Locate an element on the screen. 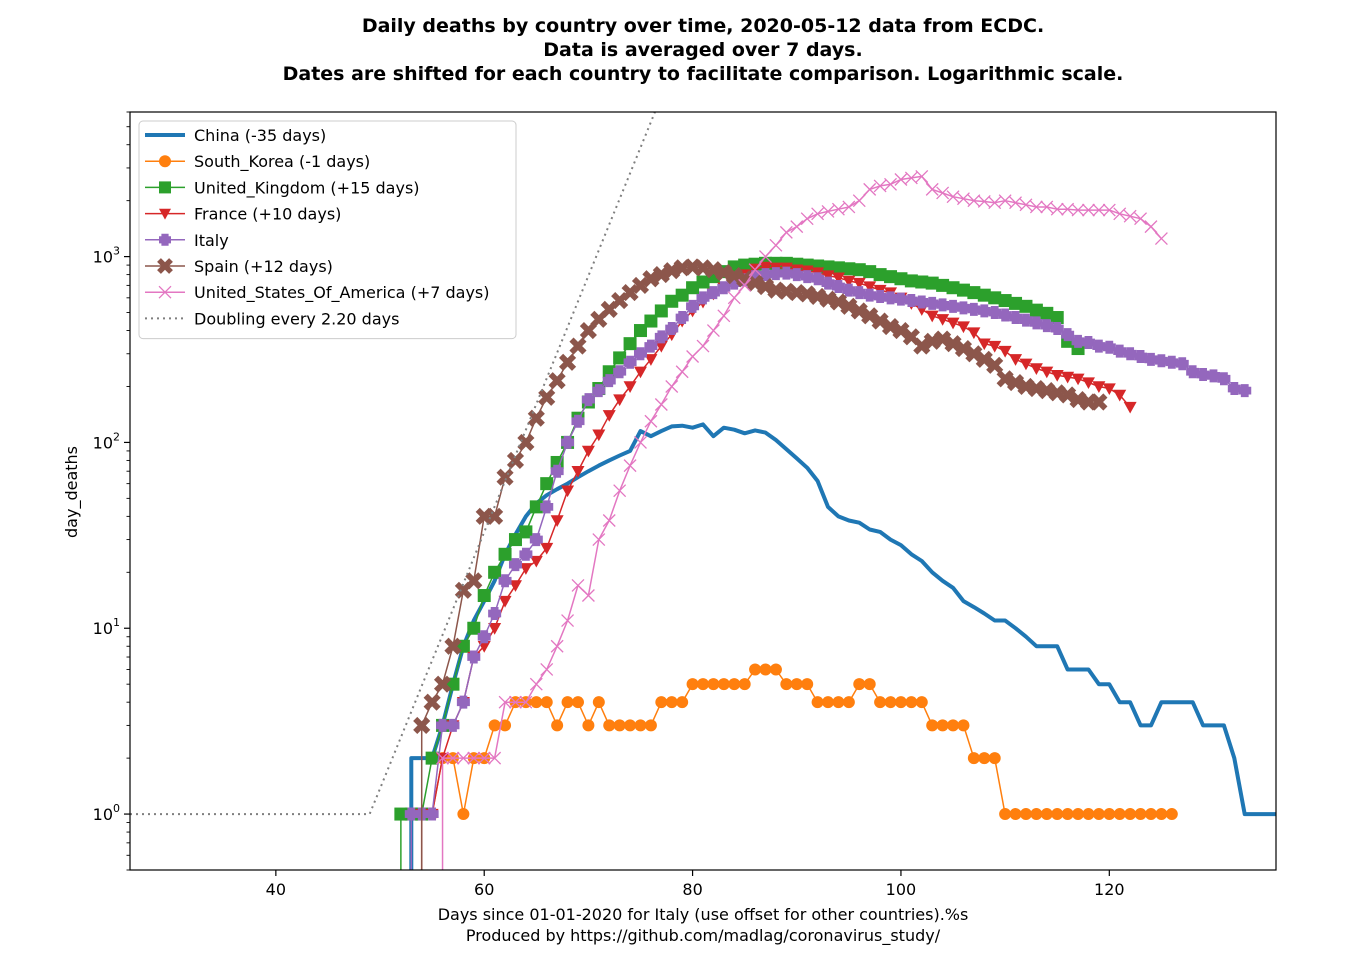 The height and width of the screenshot is (972, 1354). x-tick-label: 120 is located at coordinates (1109, 889).